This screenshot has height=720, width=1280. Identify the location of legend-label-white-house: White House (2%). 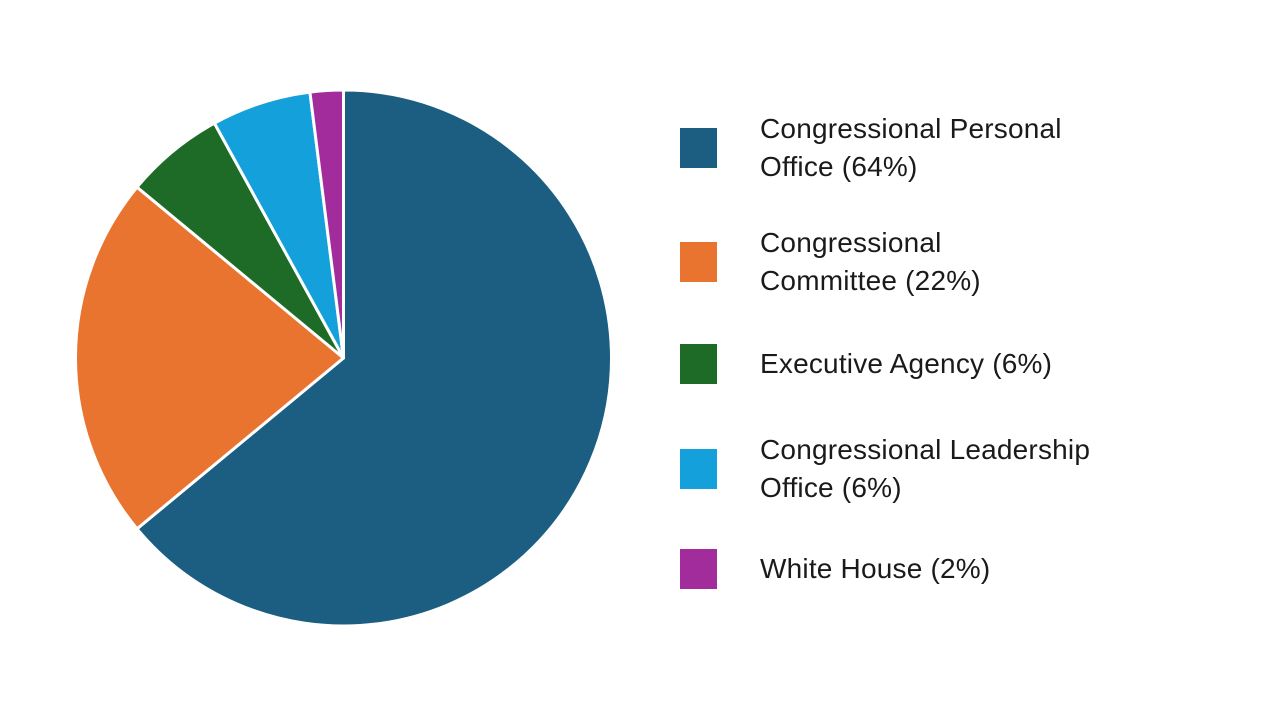
(875, 569).